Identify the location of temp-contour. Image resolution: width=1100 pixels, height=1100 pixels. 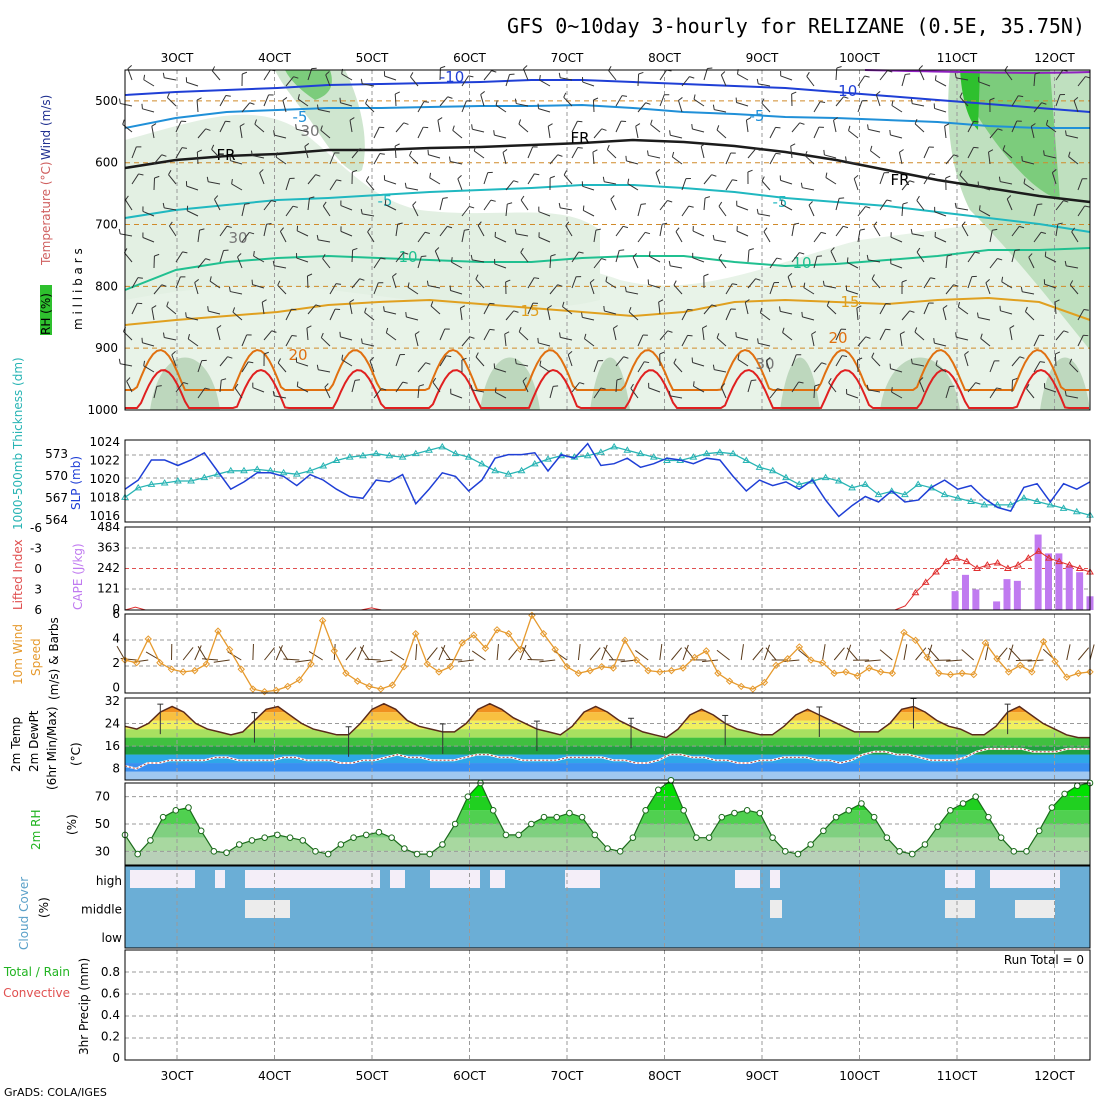
(607, 311).